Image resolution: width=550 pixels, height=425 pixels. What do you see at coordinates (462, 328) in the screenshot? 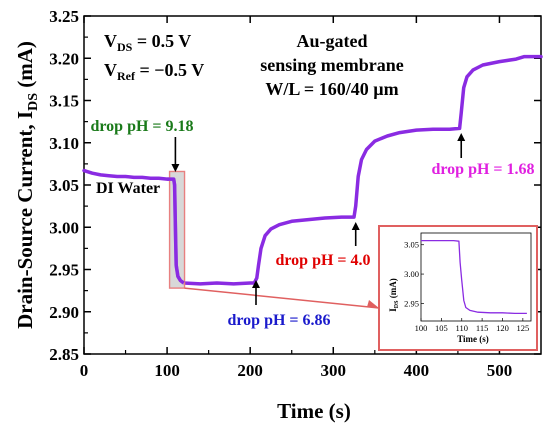
I see `inset-x-tick-label: 110` at bounding box center [462, 328].